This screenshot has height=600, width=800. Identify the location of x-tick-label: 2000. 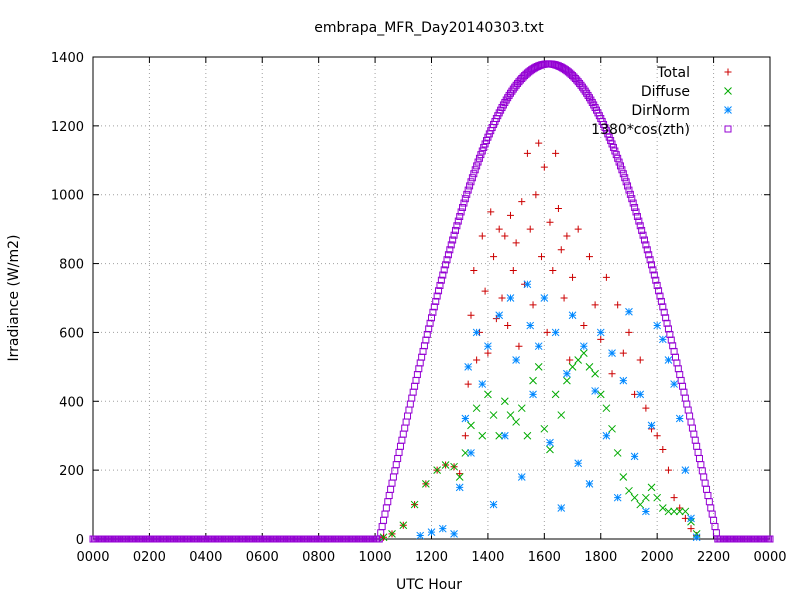
(657, 557).